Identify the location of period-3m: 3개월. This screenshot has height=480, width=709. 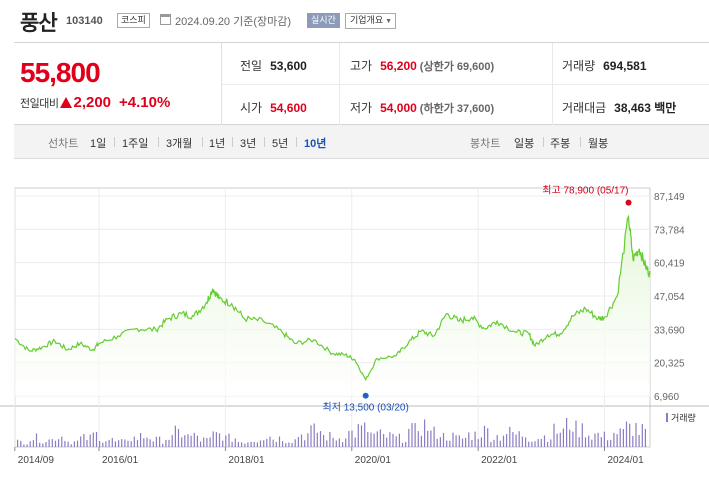
(179, 144).